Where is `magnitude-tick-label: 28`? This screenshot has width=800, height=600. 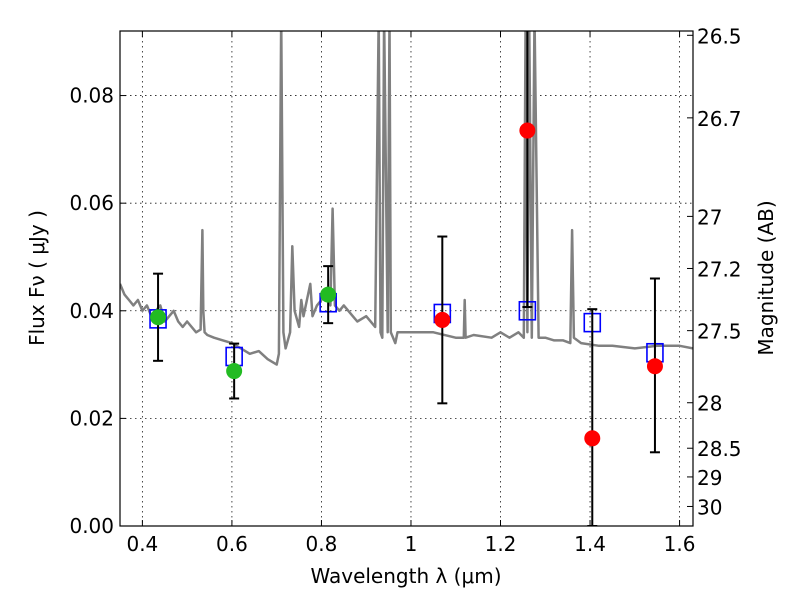 magnitude-tick-label: 28 is located at coordinates (709, 404).